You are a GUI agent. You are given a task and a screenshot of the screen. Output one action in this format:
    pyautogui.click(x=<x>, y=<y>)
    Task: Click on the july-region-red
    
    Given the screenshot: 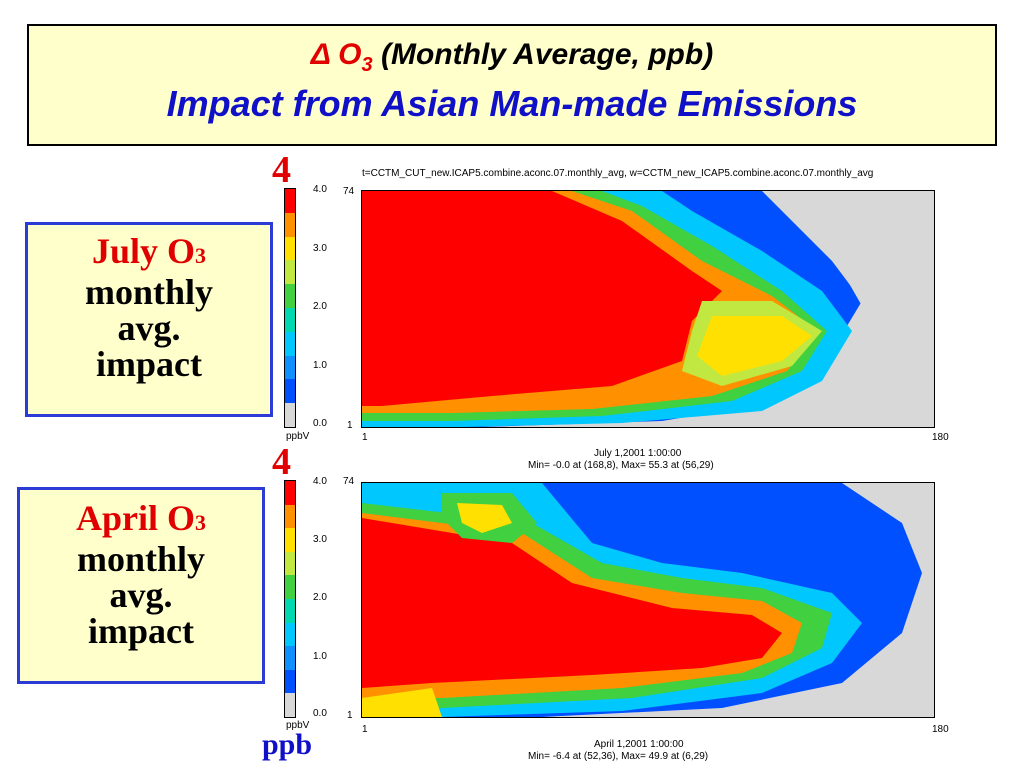 What is the action you would take?
    pyautogui.click(x=542, y=298)
    